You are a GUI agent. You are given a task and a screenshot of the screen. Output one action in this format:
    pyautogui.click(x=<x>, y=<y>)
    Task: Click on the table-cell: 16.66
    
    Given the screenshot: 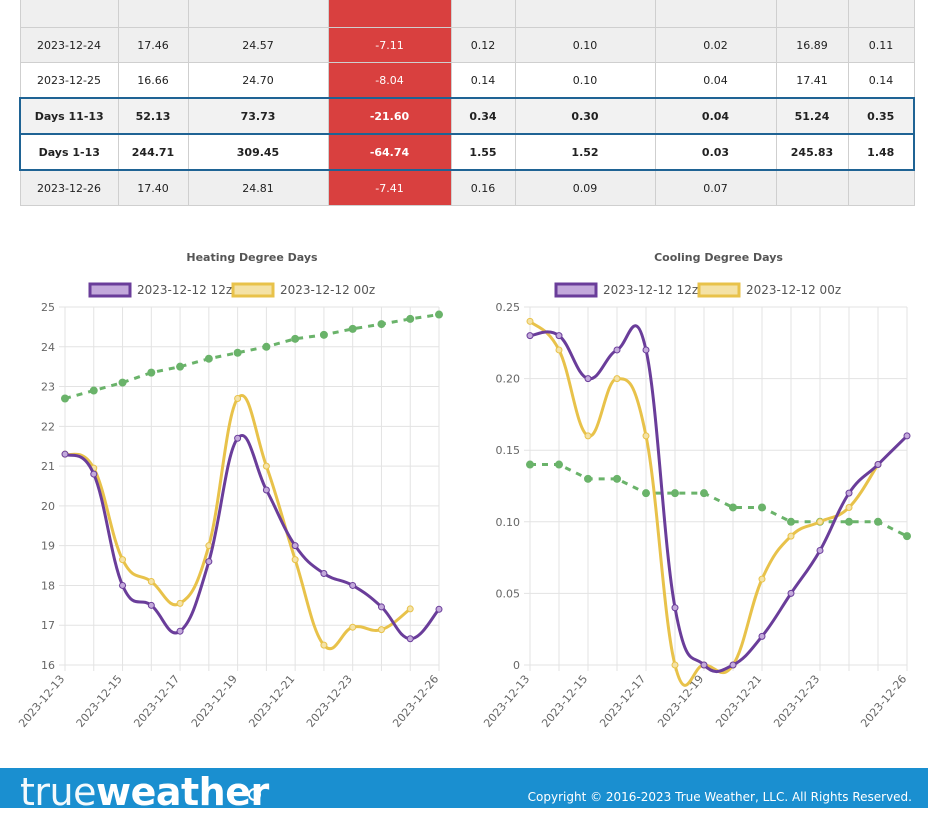 What is the action you would take?
    pyautogui.click(x=153, y=80)
    